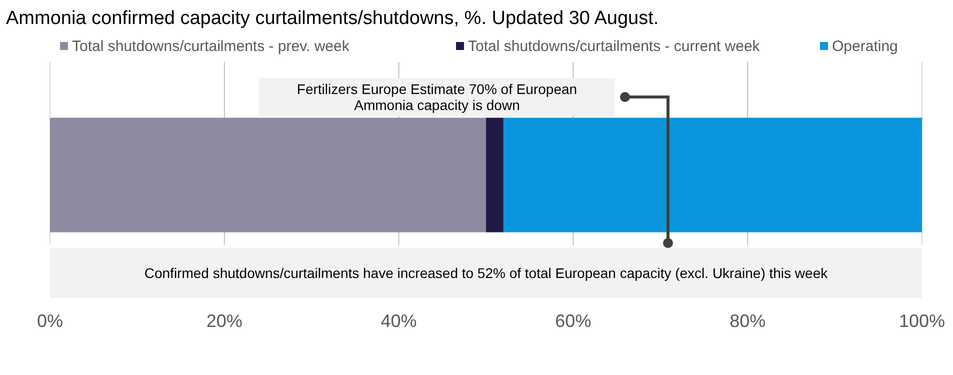  I want to click on x-tick-label: 60%, so click(573, 321).